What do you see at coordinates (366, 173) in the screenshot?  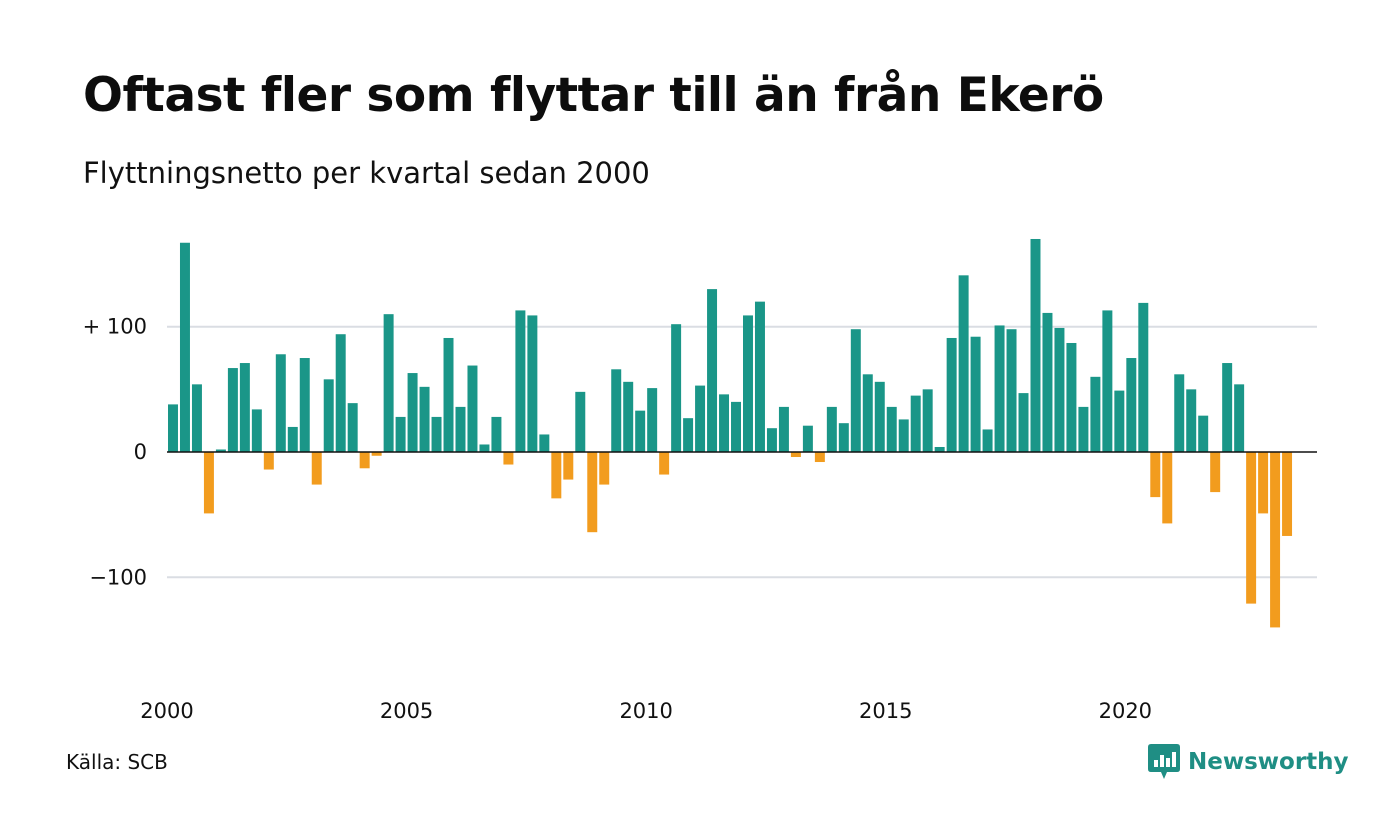 I see `chart-subtitle: Flyttningsnetto per kvartal sedan 2000` at bounding box center [366, 173].